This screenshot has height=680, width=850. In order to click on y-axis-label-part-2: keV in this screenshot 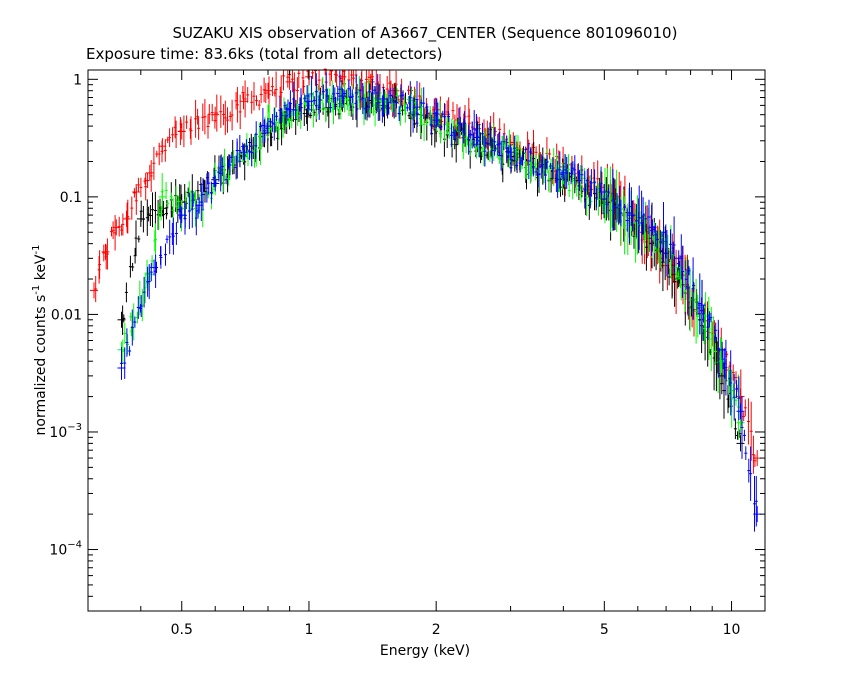, I will do `click(41, 269)`.